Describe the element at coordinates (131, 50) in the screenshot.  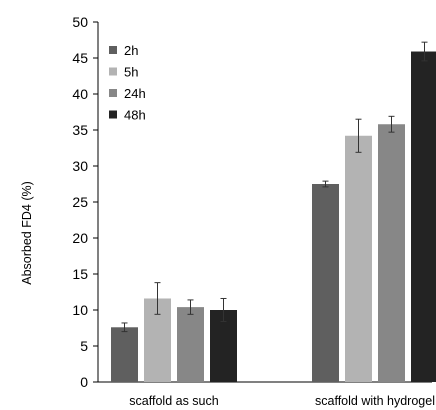
I see `legend-label: 2h` at that location.